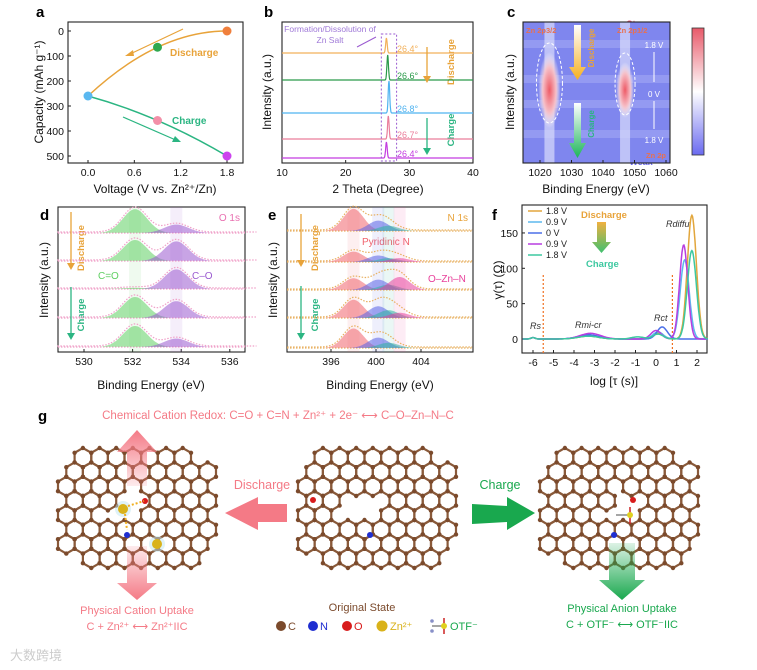 The width and height of the screenshot is (757, 670). Describe the element at coordinates (498, 279) in the screenshot. I see `f-ylabel: γ(τ) (Ω)` at that location.